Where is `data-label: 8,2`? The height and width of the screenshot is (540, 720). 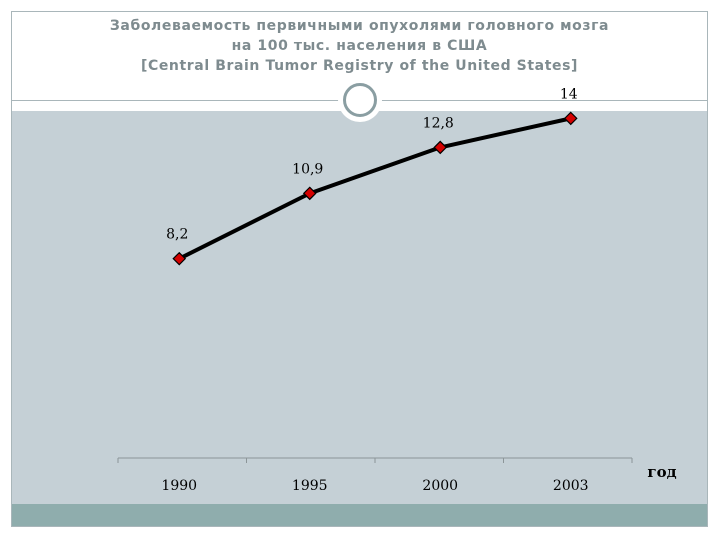 data-label: 8,2 is located at coordinates (177, 235).